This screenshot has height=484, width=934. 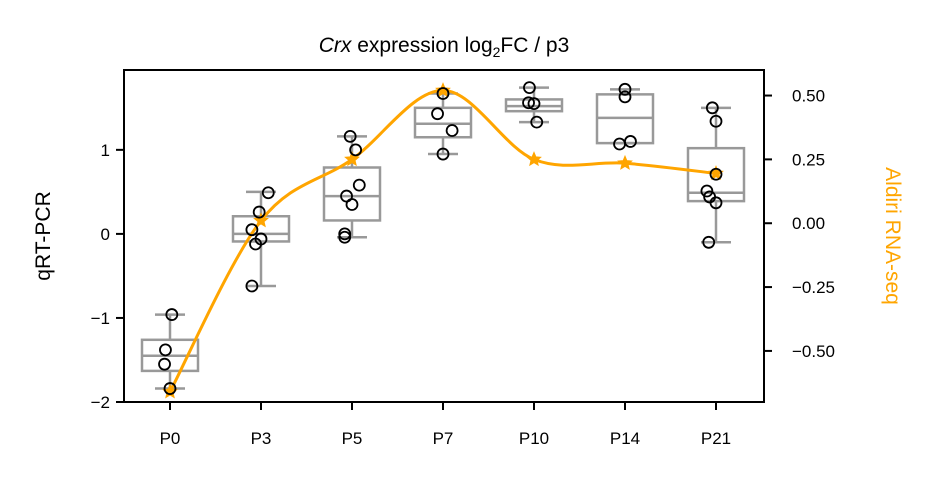 What do you see at coordinates (107, 276) in the screenshot?
I see `left-y-axis: −2 −1 0 1` at bounding box center [107, 276].